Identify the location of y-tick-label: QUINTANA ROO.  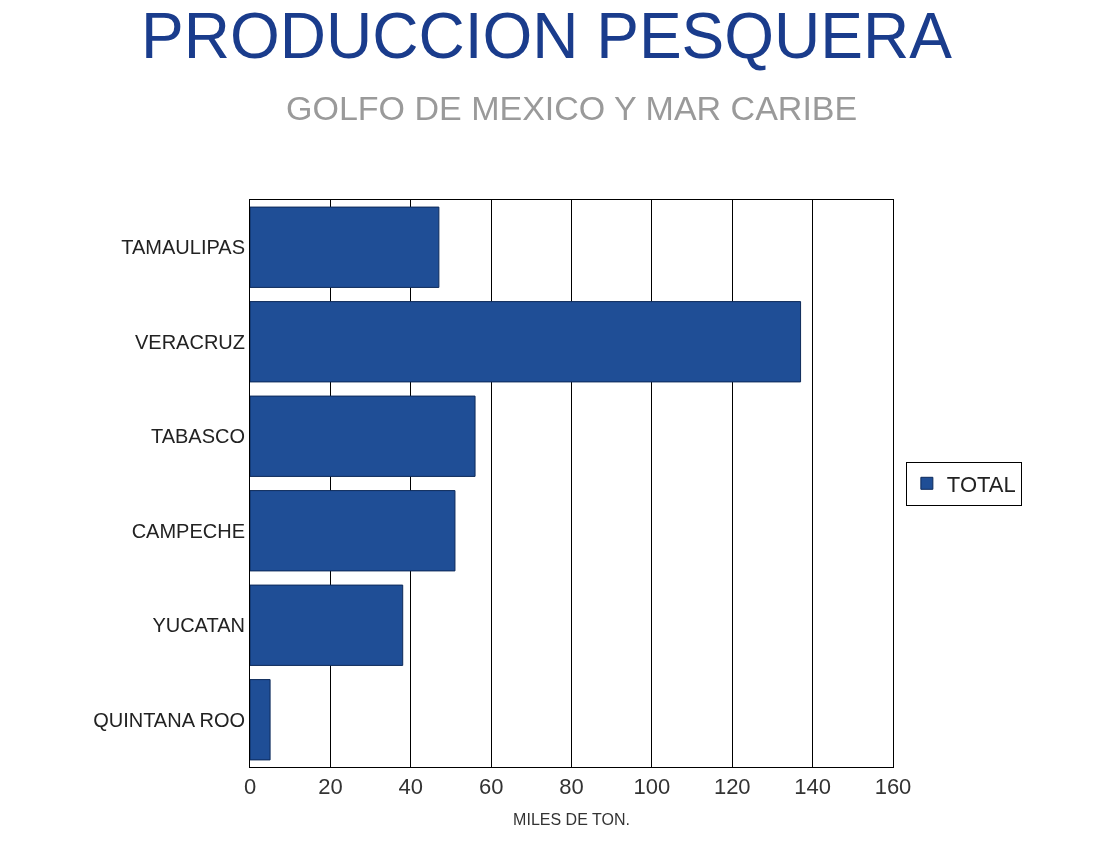
(169, 719).